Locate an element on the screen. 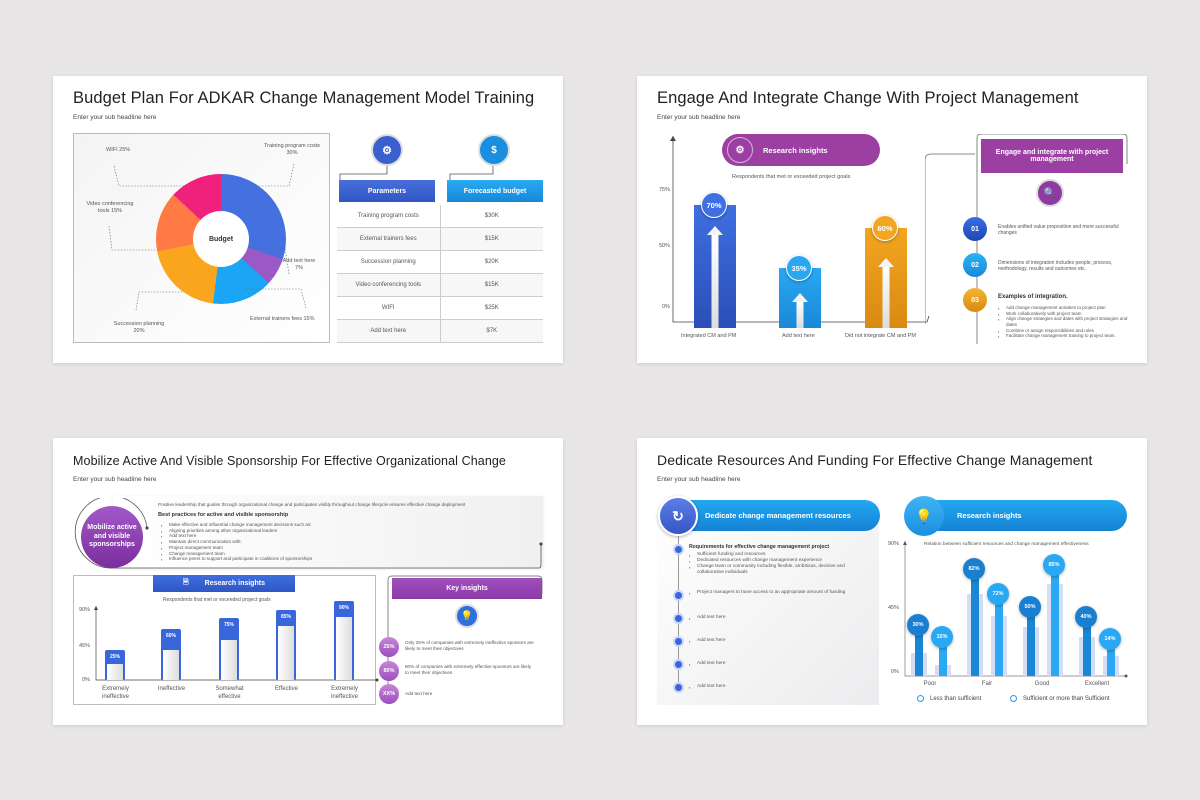 Image resolution: width=1200 pixels, height=800 pixels. table-row: WIFI $25K is located at coordinates (440, 308).